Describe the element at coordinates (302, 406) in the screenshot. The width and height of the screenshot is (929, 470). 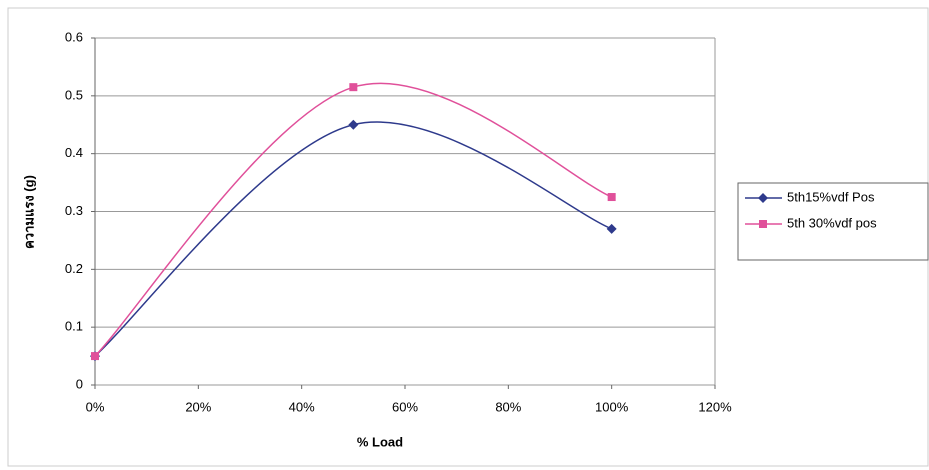
I see `x-tick-label: 40%` at that location.